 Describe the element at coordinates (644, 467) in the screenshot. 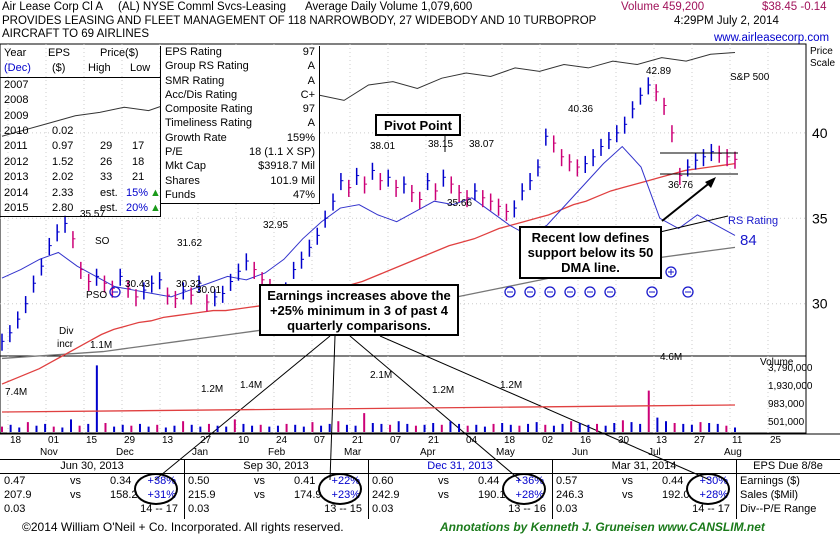

I see `quarter-title: Mar 31, 2014` at that location.